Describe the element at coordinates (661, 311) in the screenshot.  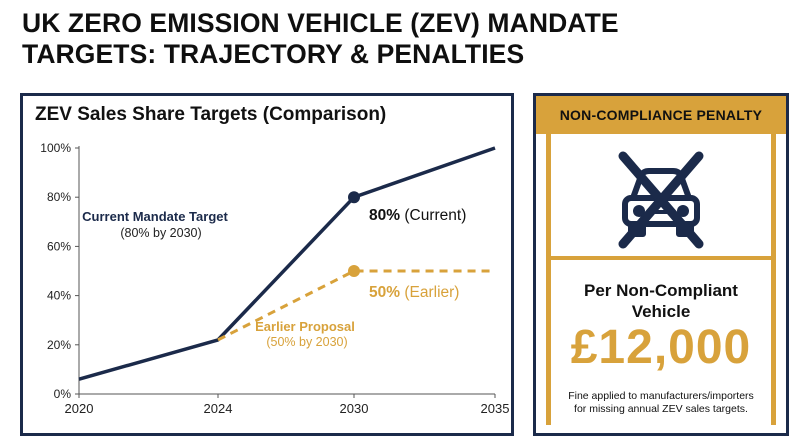
I see `penalty-label-line-2: Vehicle` at that location.